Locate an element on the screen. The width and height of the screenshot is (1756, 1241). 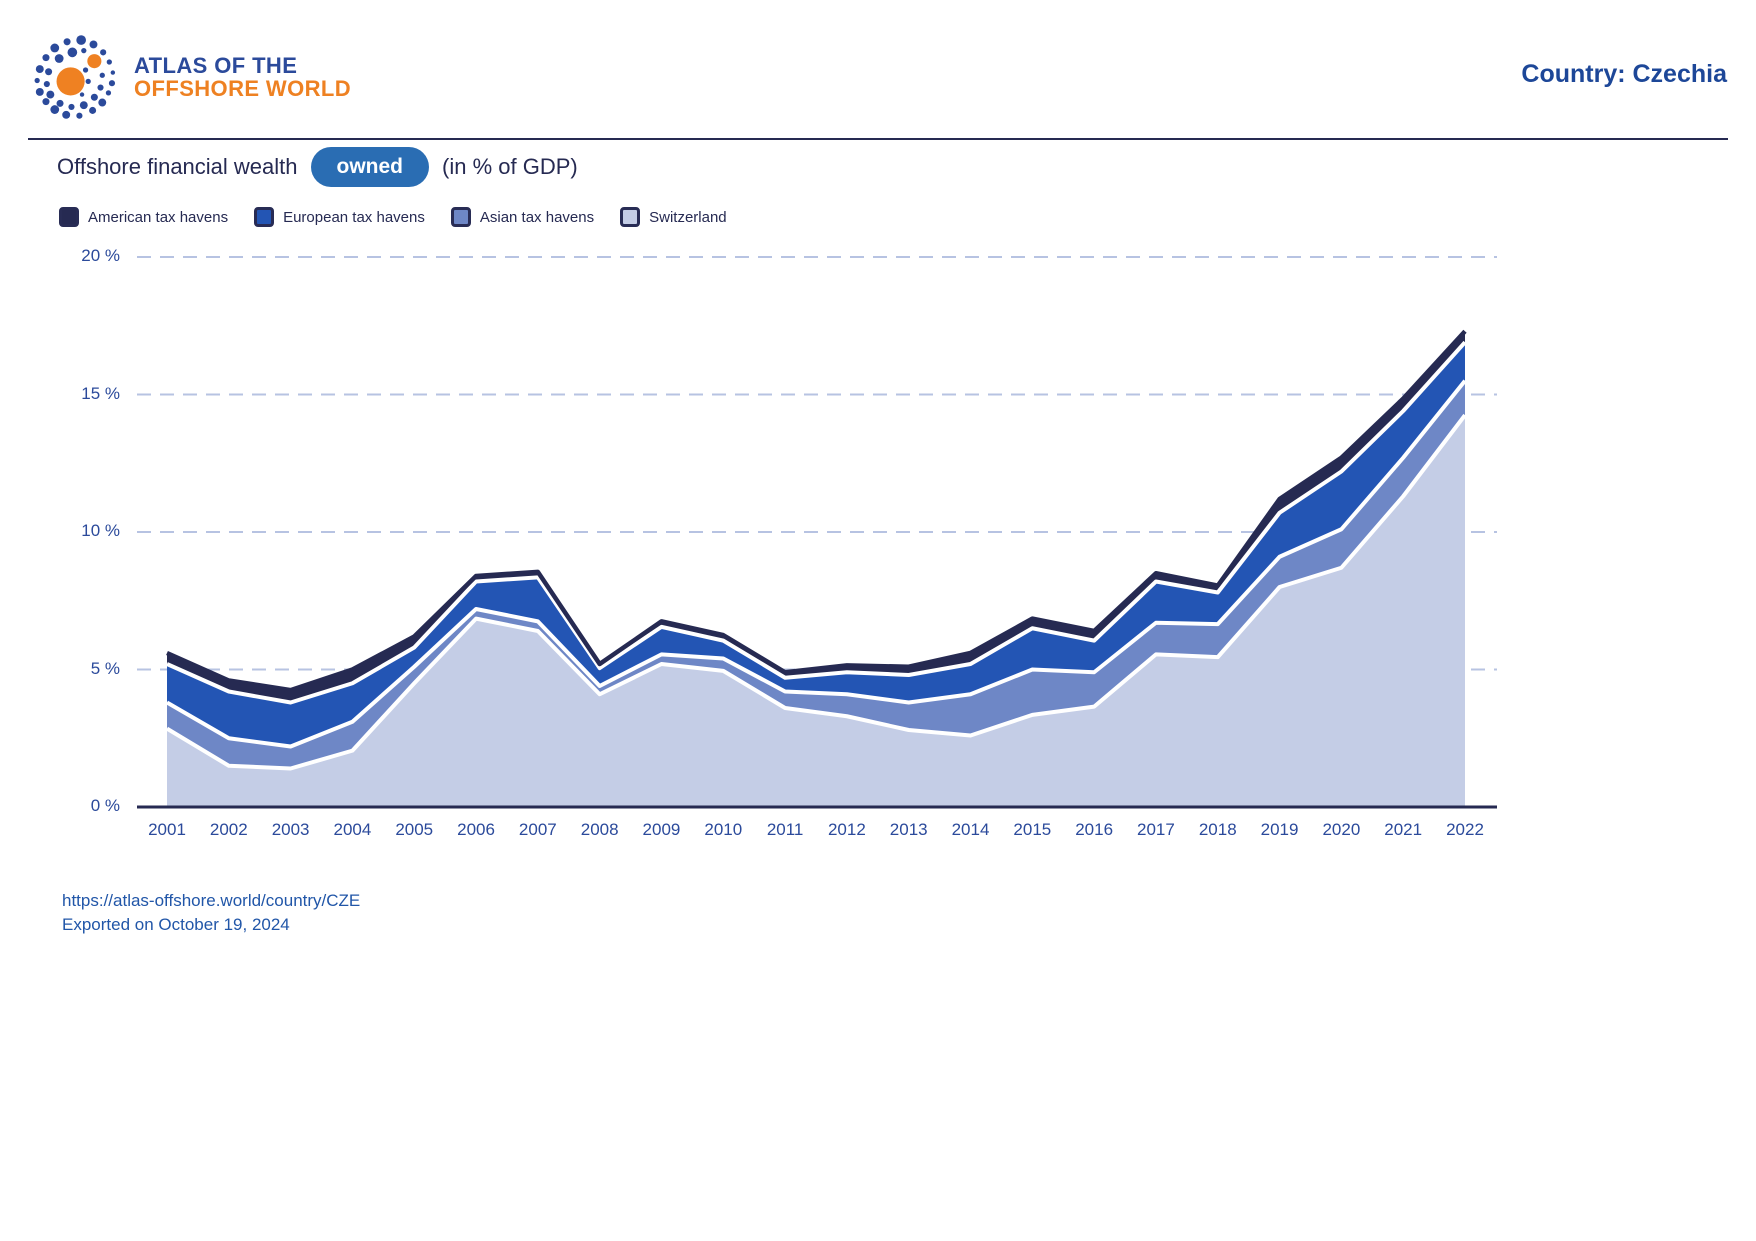
logo: ATLAS OF THE OFFSHORE WORLD is located at coordinates (190, 77).